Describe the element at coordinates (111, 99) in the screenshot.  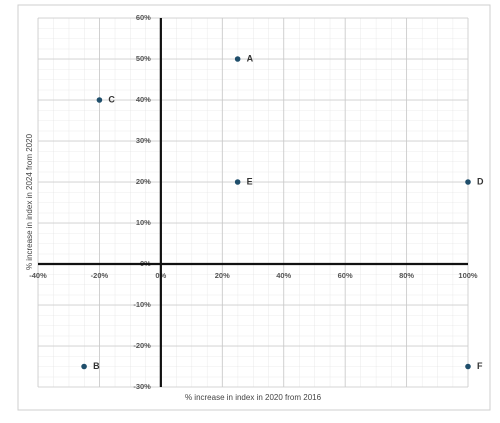
I see `point-label: C` at that location.